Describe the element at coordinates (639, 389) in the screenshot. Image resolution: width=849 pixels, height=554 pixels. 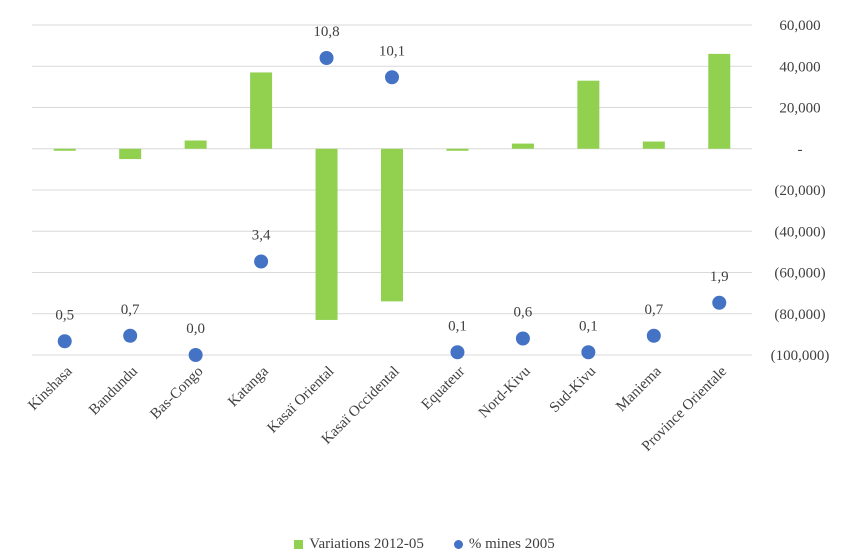
I see `x-category-label: Maniema` at that location.